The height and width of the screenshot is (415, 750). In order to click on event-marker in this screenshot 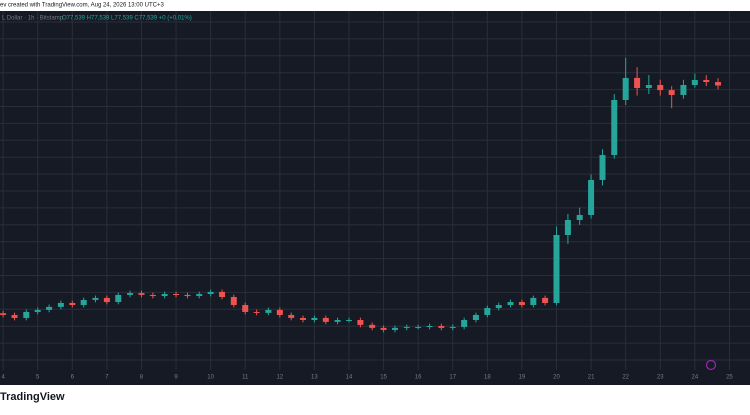, I will do `click(711, 365)`.